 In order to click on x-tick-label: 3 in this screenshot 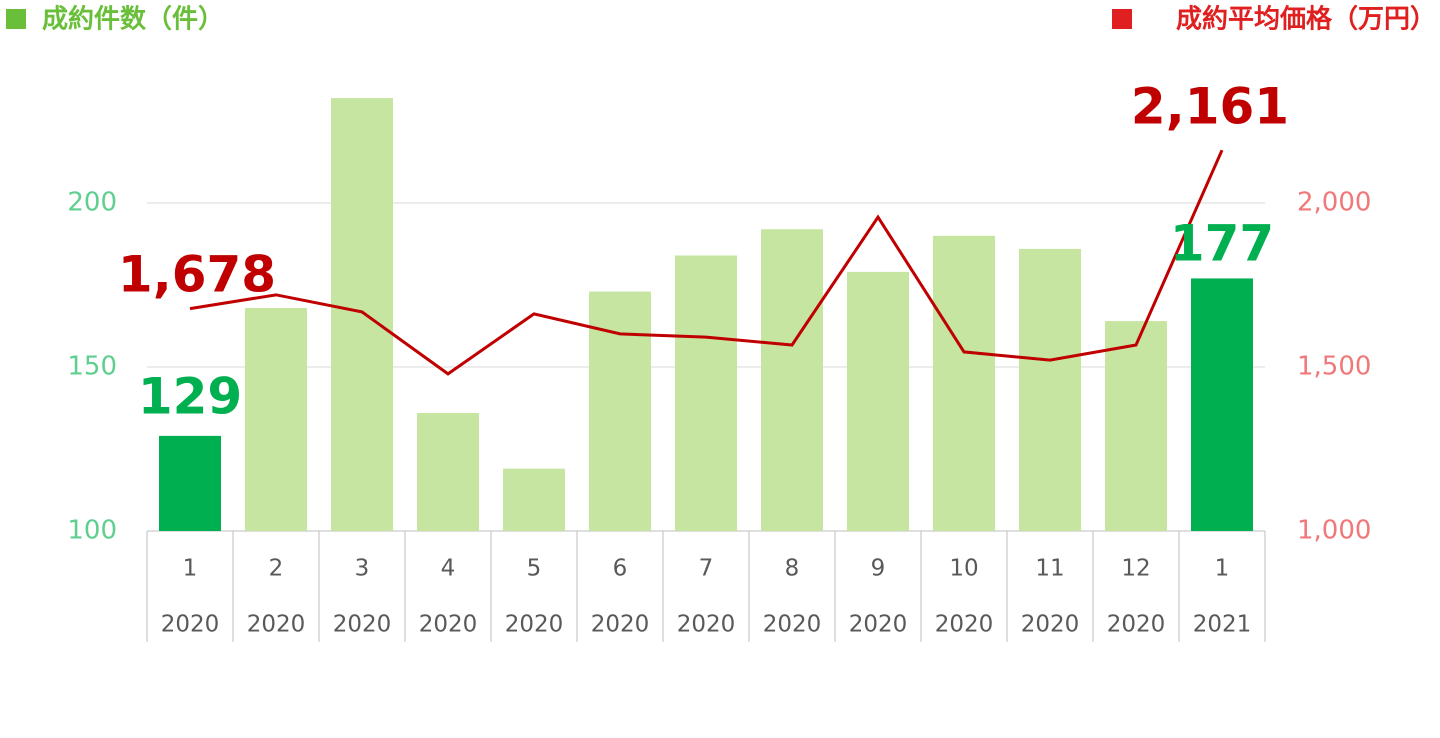, I will do `click(362, 569)`.